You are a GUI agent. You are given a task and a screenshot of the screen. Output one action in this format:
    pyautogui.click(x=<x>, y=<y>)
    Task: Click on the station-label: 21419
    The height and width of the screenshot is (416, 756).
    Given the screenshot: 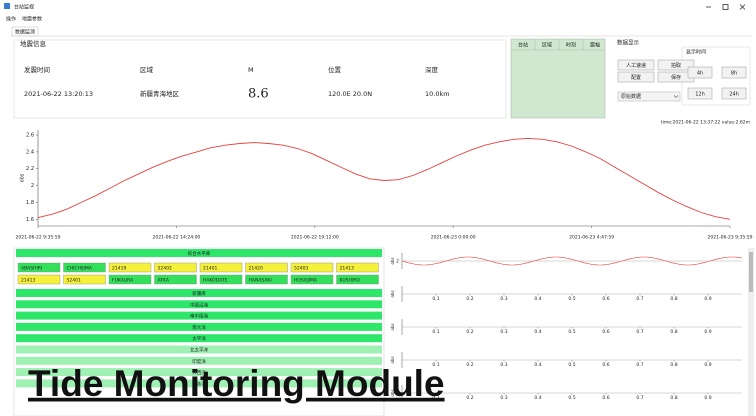 What is the action you would take?
    pyautogui.click(x=119, y=269)
    